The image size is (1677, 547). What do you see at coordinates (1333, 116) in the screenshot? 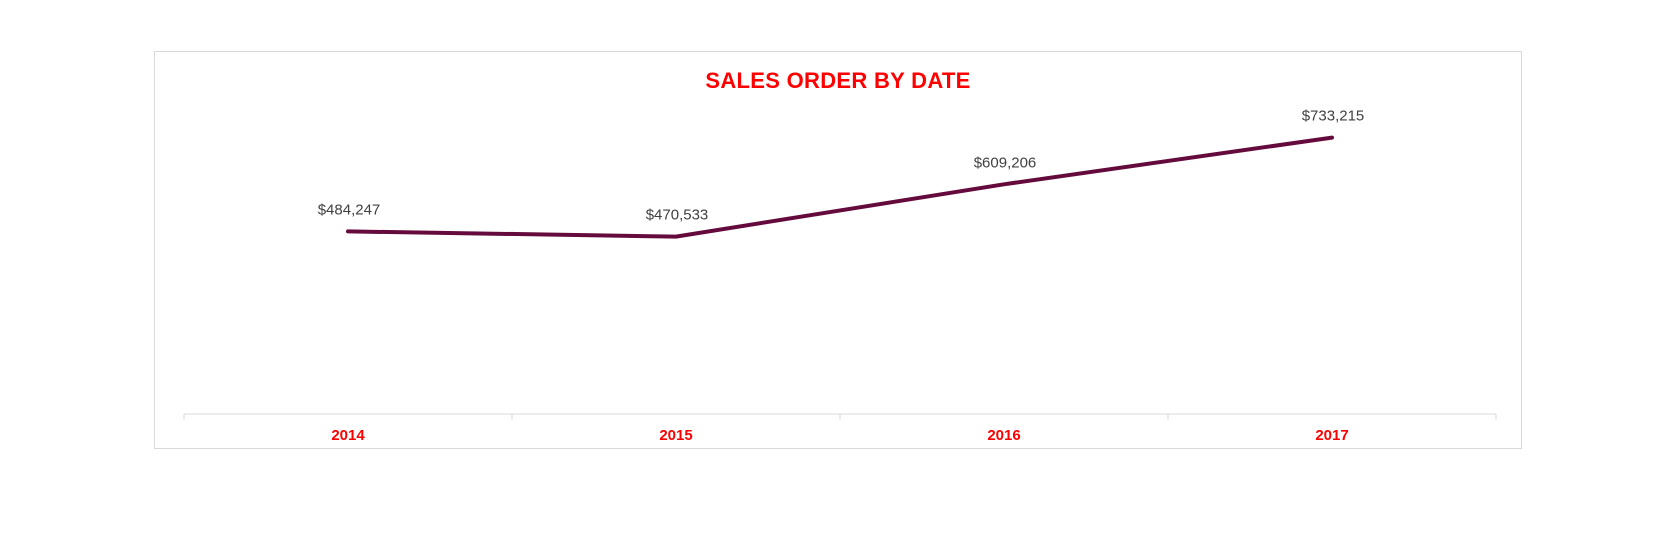
I see `data-label: $733,215` at bounding box center [1333, 116].